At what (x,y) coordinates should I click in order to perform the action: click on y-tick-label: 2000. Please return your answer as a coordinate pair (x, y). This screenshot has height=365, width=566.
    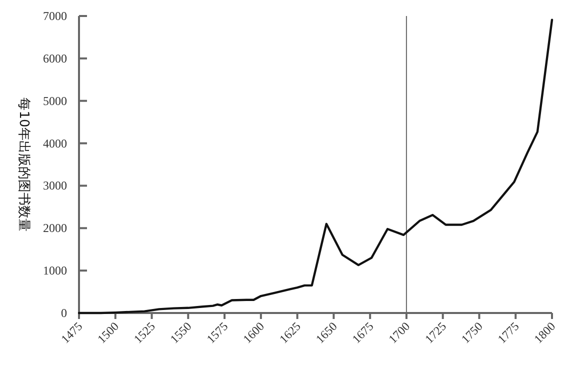
    Looking at the image, I should click on (55, 228).